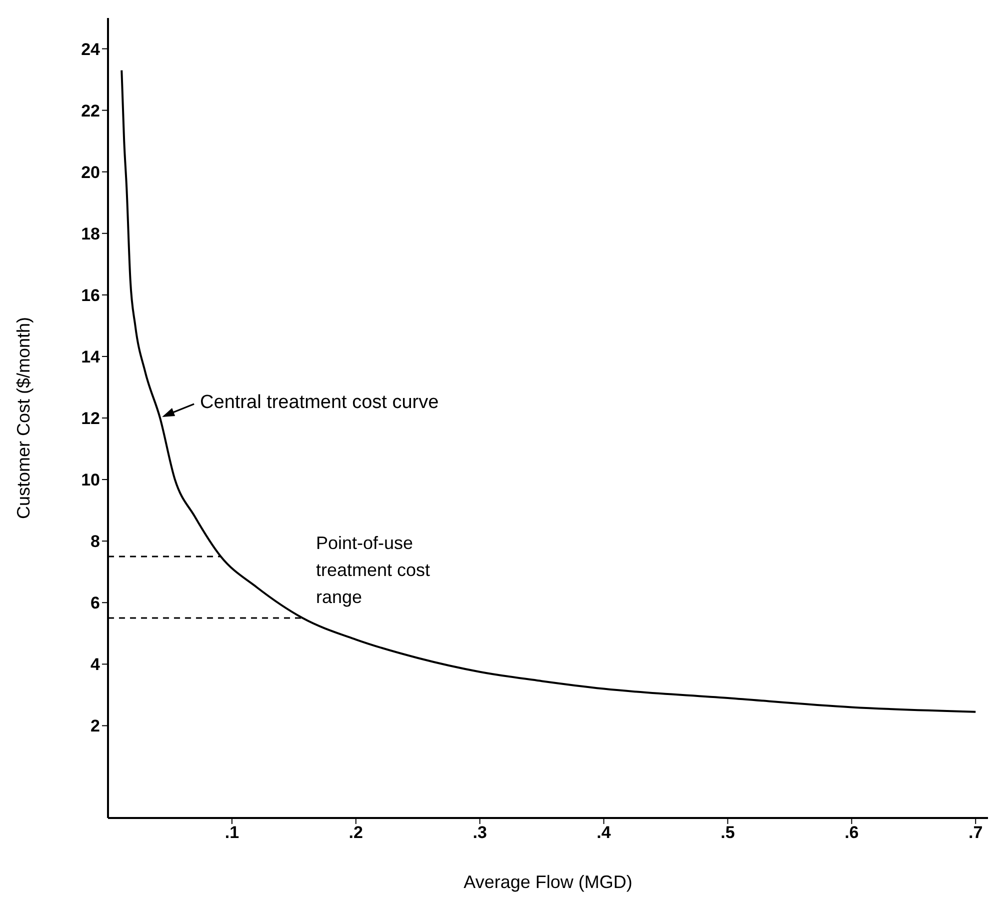 Image resolution: width=999 pixels, height=912 pixels. I want to click on y-tick-label: 16, so click(90, 295).